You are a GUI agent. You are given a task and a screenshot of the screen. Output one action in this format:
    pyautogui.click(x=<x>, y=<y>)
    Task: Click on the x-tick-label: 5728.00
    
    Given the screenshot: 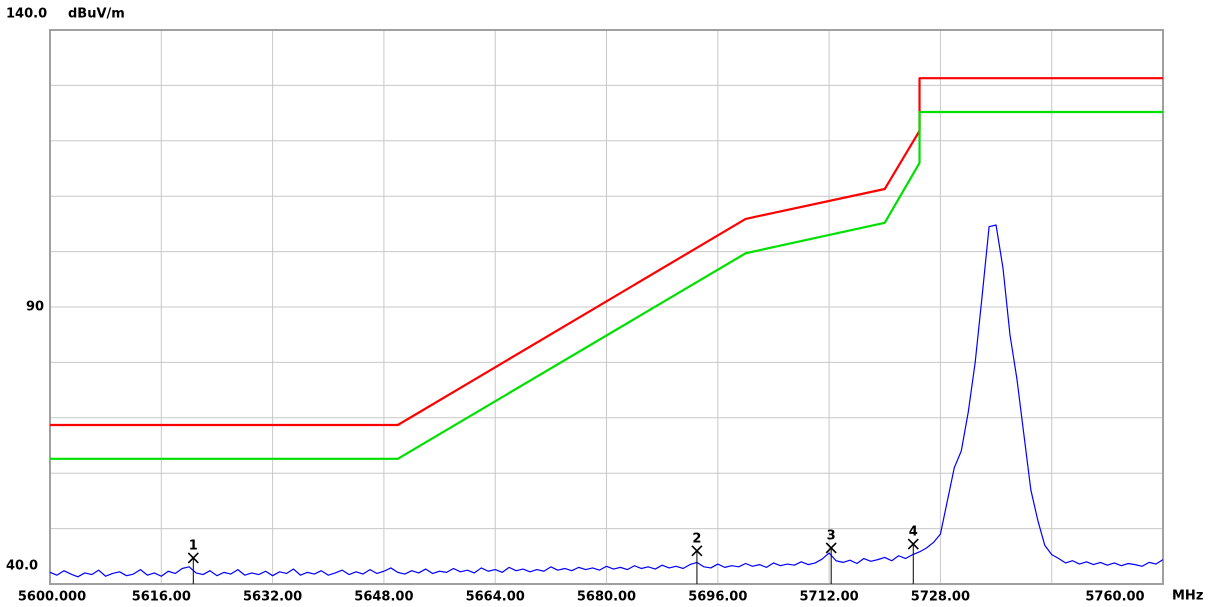 What is the action you would take?
    pyautogui.click(x=940, y=597)
    